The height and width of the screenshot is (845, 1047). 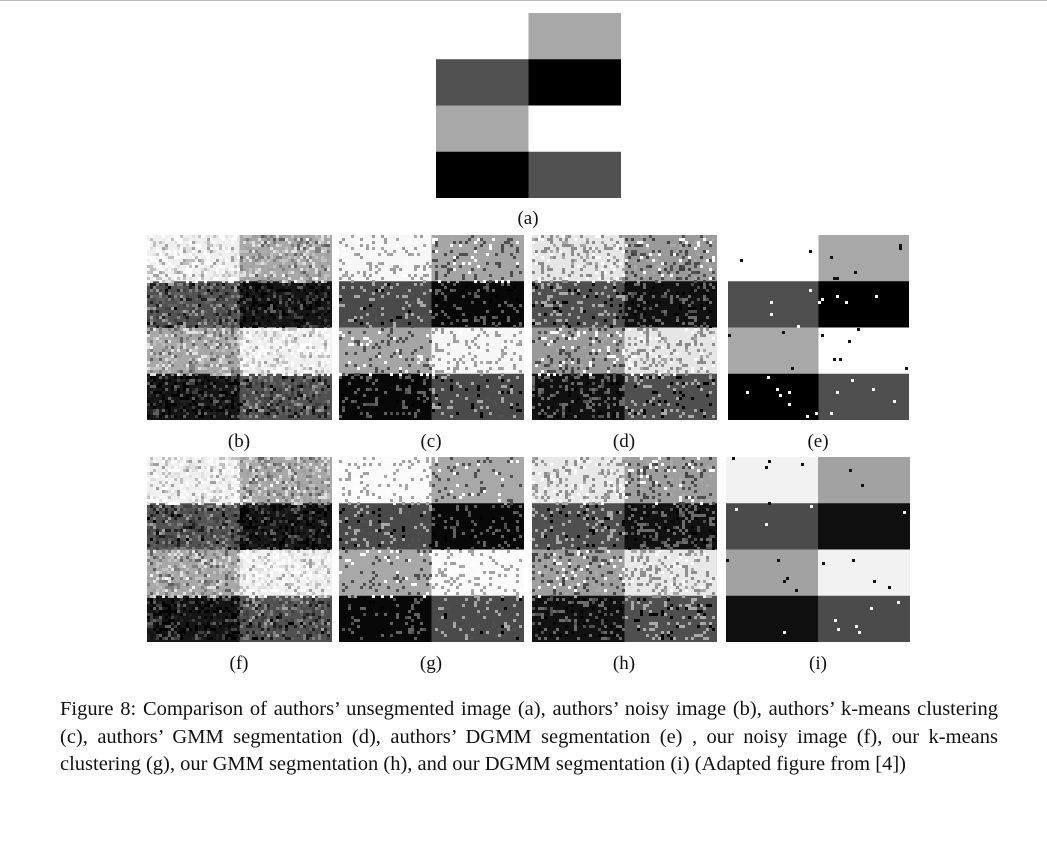 I want to click on panel-d-label: (d), so click(x=624, y=441).